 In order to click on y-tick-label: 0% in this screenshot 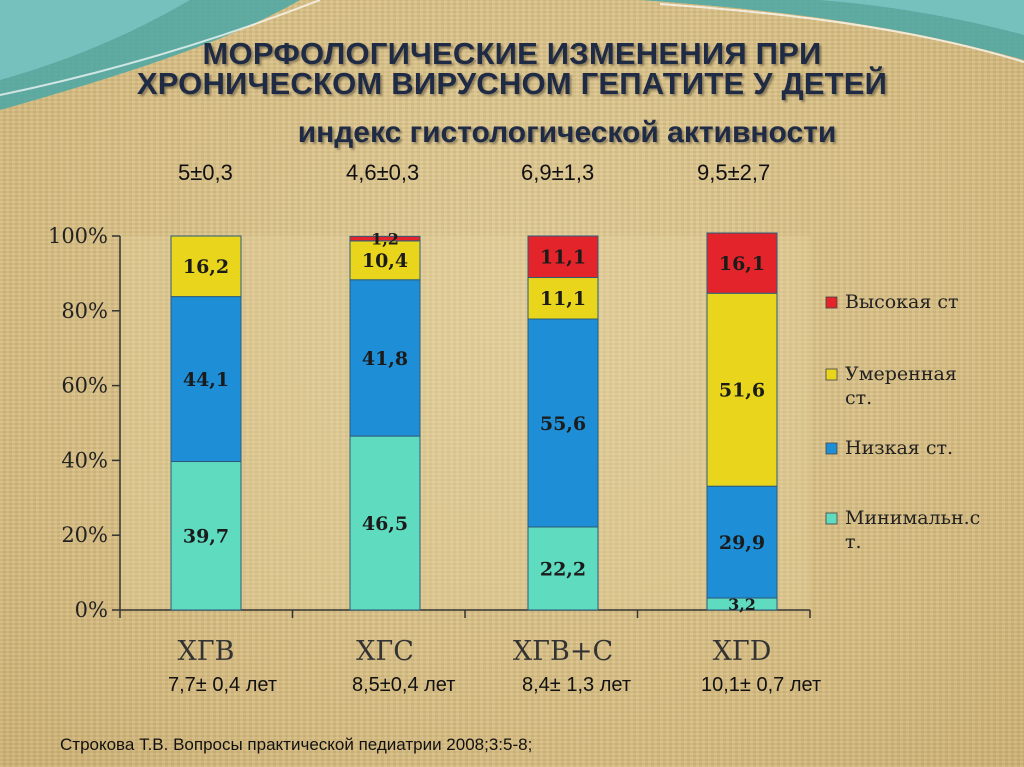, I will do `click(91, 610)`.